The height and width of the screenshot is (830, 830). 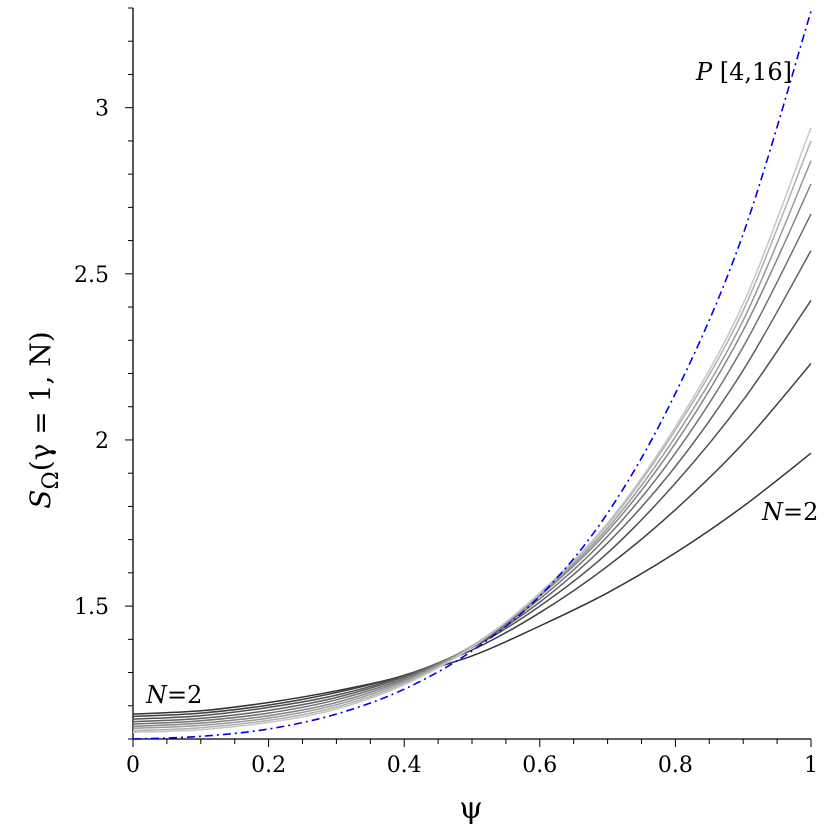 What do you see at coordinates (102, 441) in the screenshot?
I see `y-tick-label: 2` at bounding box center [102, 441].